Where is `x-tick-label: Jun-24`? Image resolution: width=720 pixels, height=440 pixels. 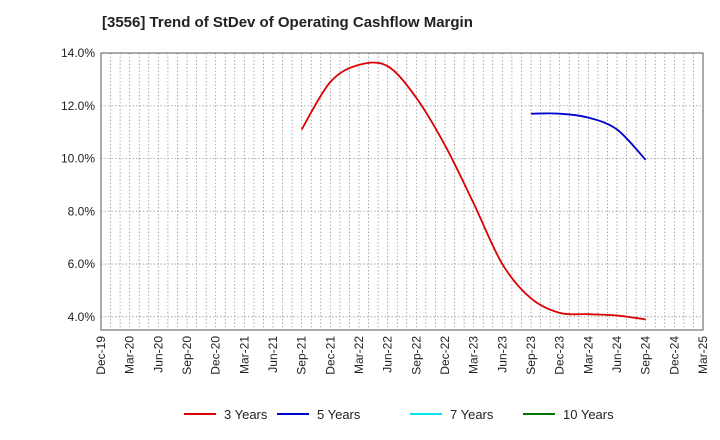
x-tick-label: Jun-24 is located at coordinates (617, 354).